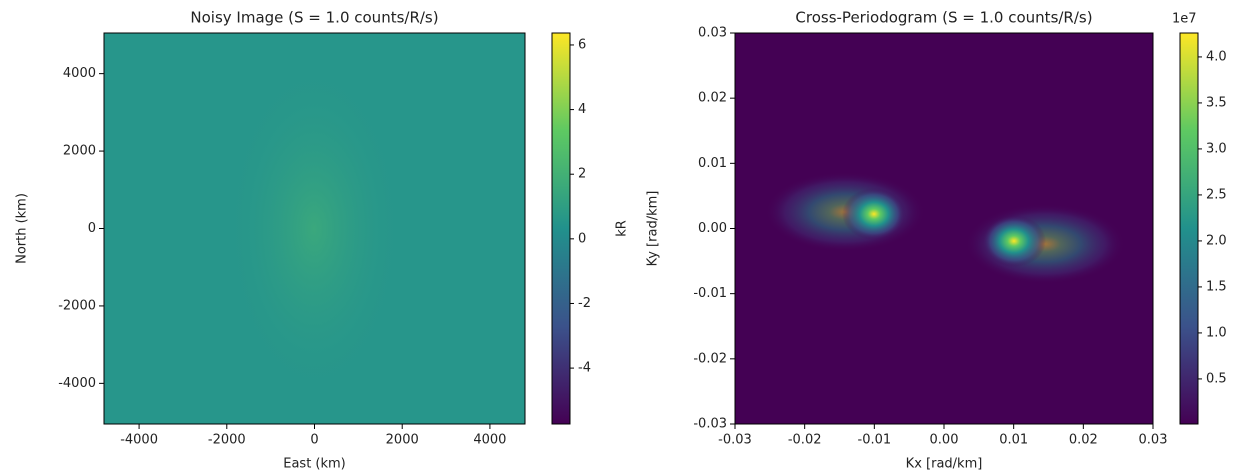 This screenshot has height=476, width=1239. What do you see at coordinates (79, 151) in the screenshot?
I see `y-tick-label: 2000` at bounding box center [79, 151].